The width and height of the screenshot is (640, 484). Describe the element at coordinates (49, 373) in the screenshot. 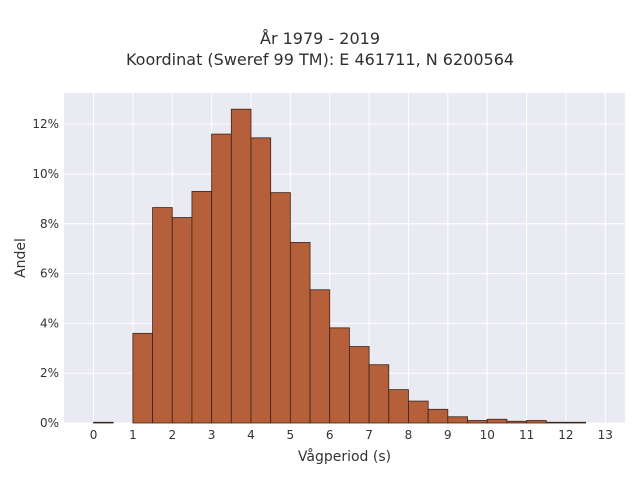

I see `y-tick-label: 2%` at that location.